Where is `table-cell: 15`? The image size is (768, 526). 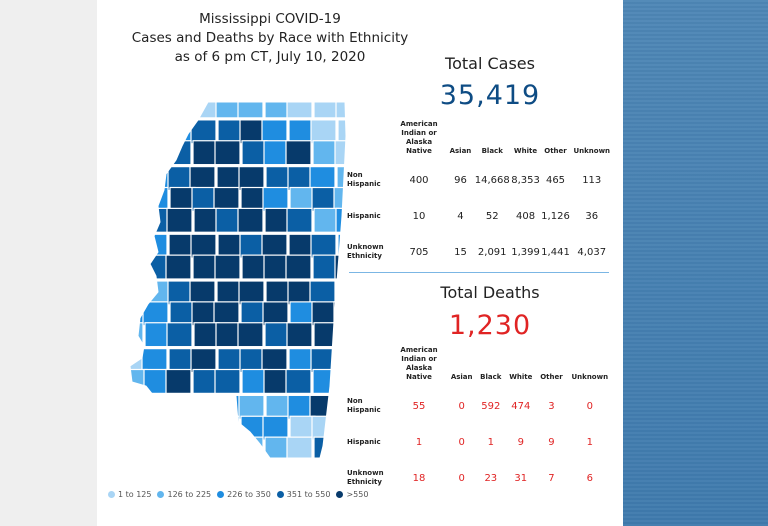 table-cell: 15 is located at coordinates (460, 252).